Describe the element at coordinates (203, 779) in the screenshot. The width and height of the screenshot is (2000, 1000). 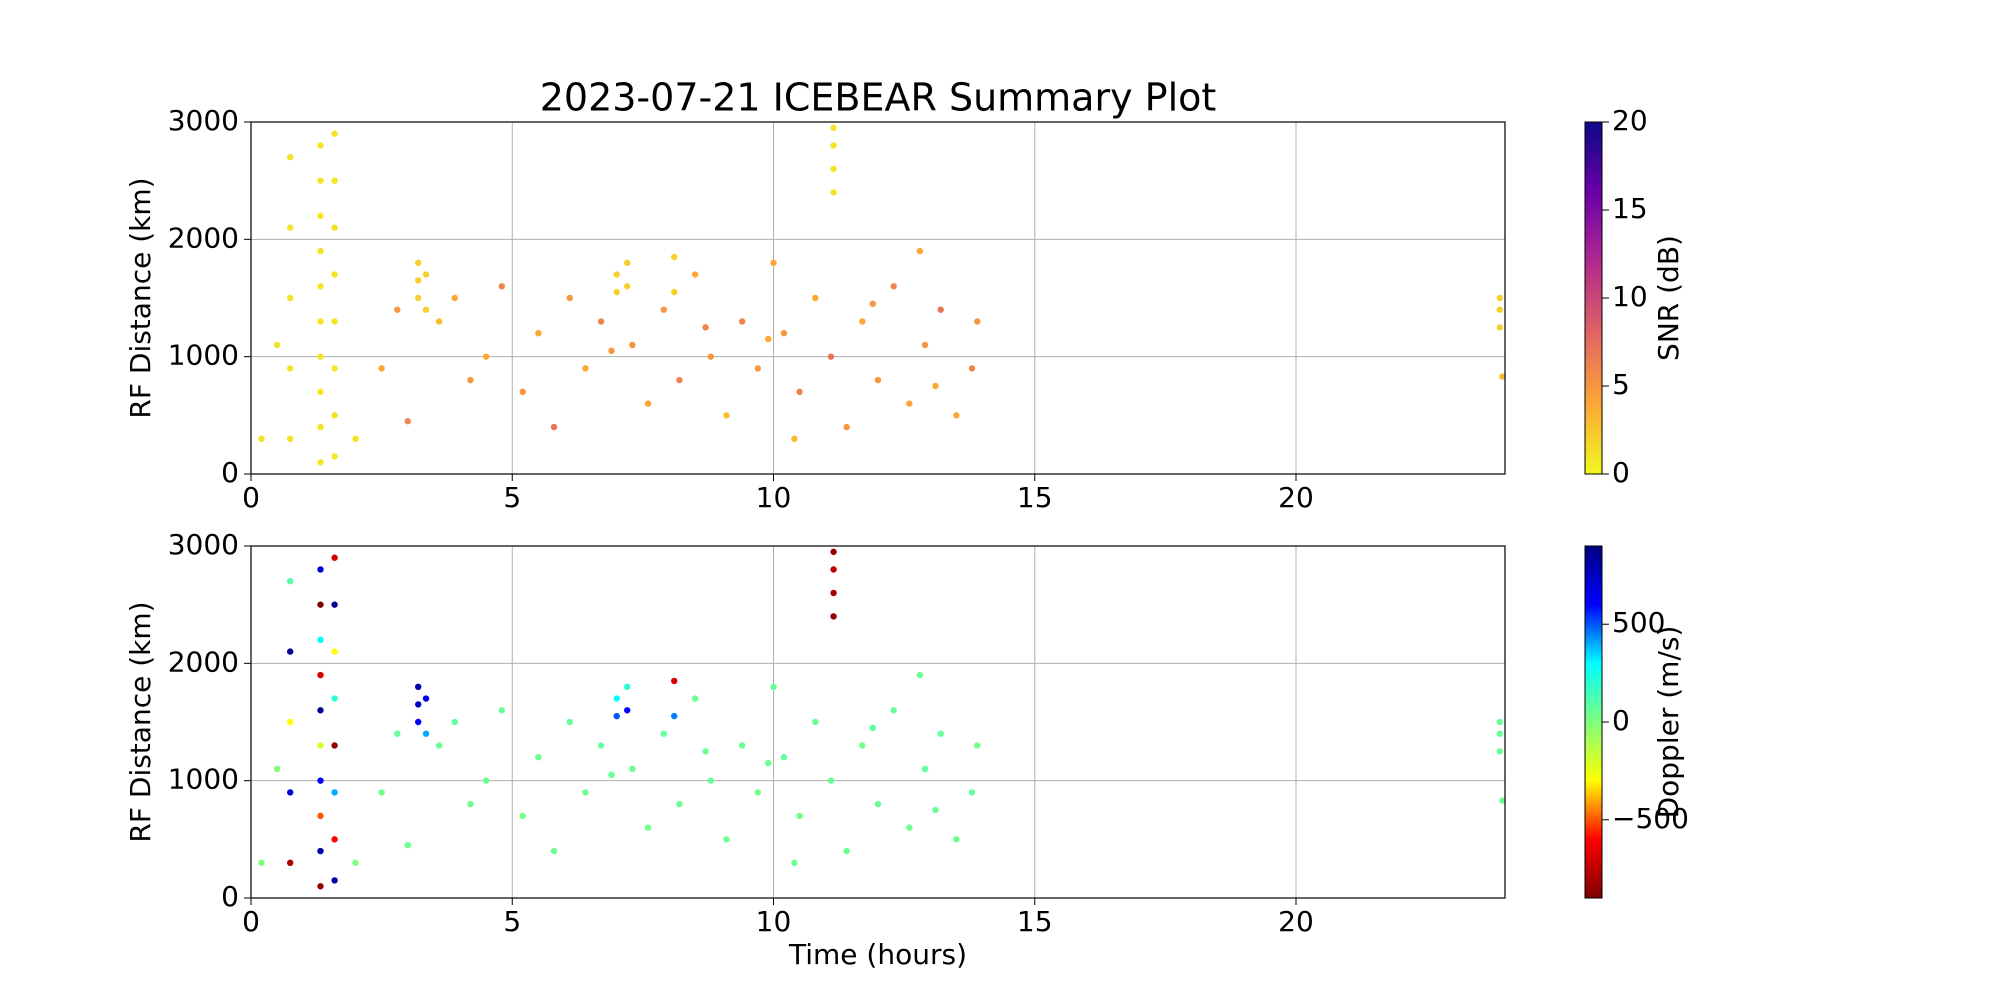
I see `y-tick-label: 1000` at that location.